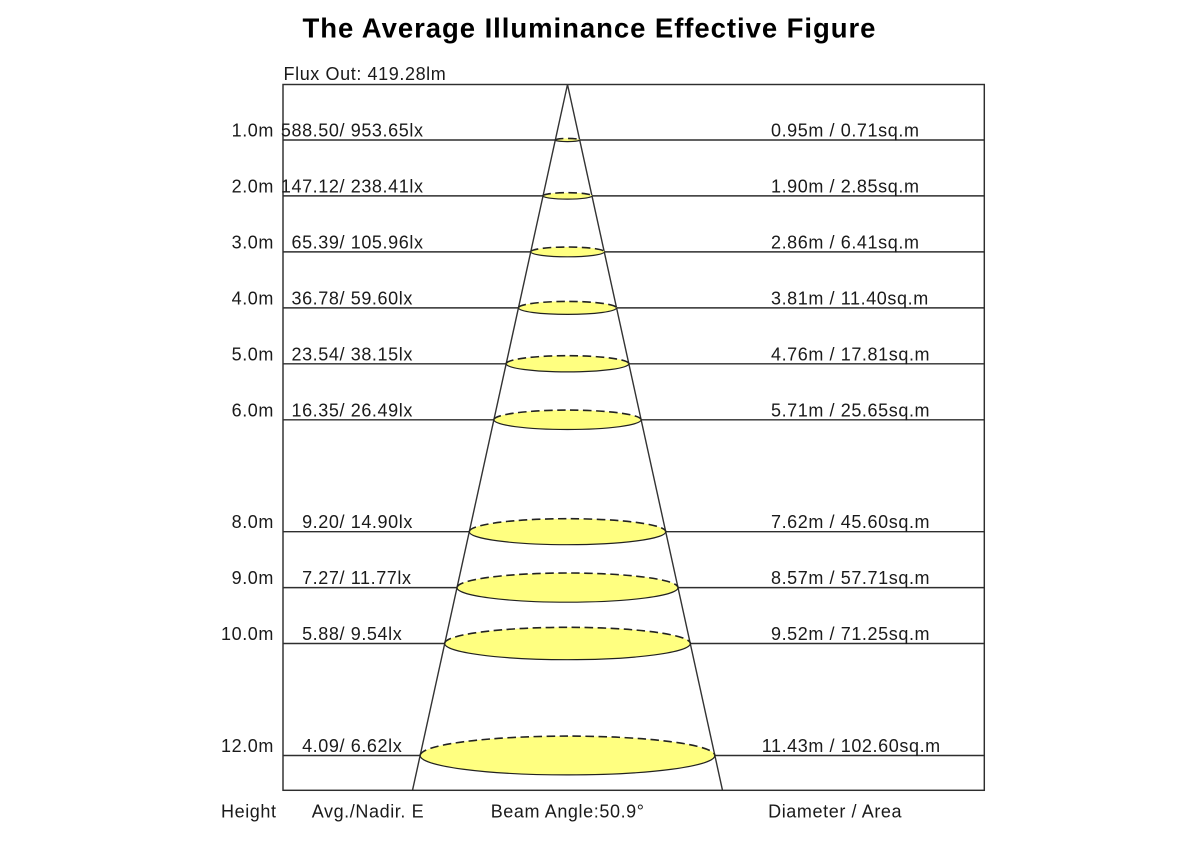 The image size is (1200, 849). I want to click on svg-text: / 6.62lx, so click(371, 746).